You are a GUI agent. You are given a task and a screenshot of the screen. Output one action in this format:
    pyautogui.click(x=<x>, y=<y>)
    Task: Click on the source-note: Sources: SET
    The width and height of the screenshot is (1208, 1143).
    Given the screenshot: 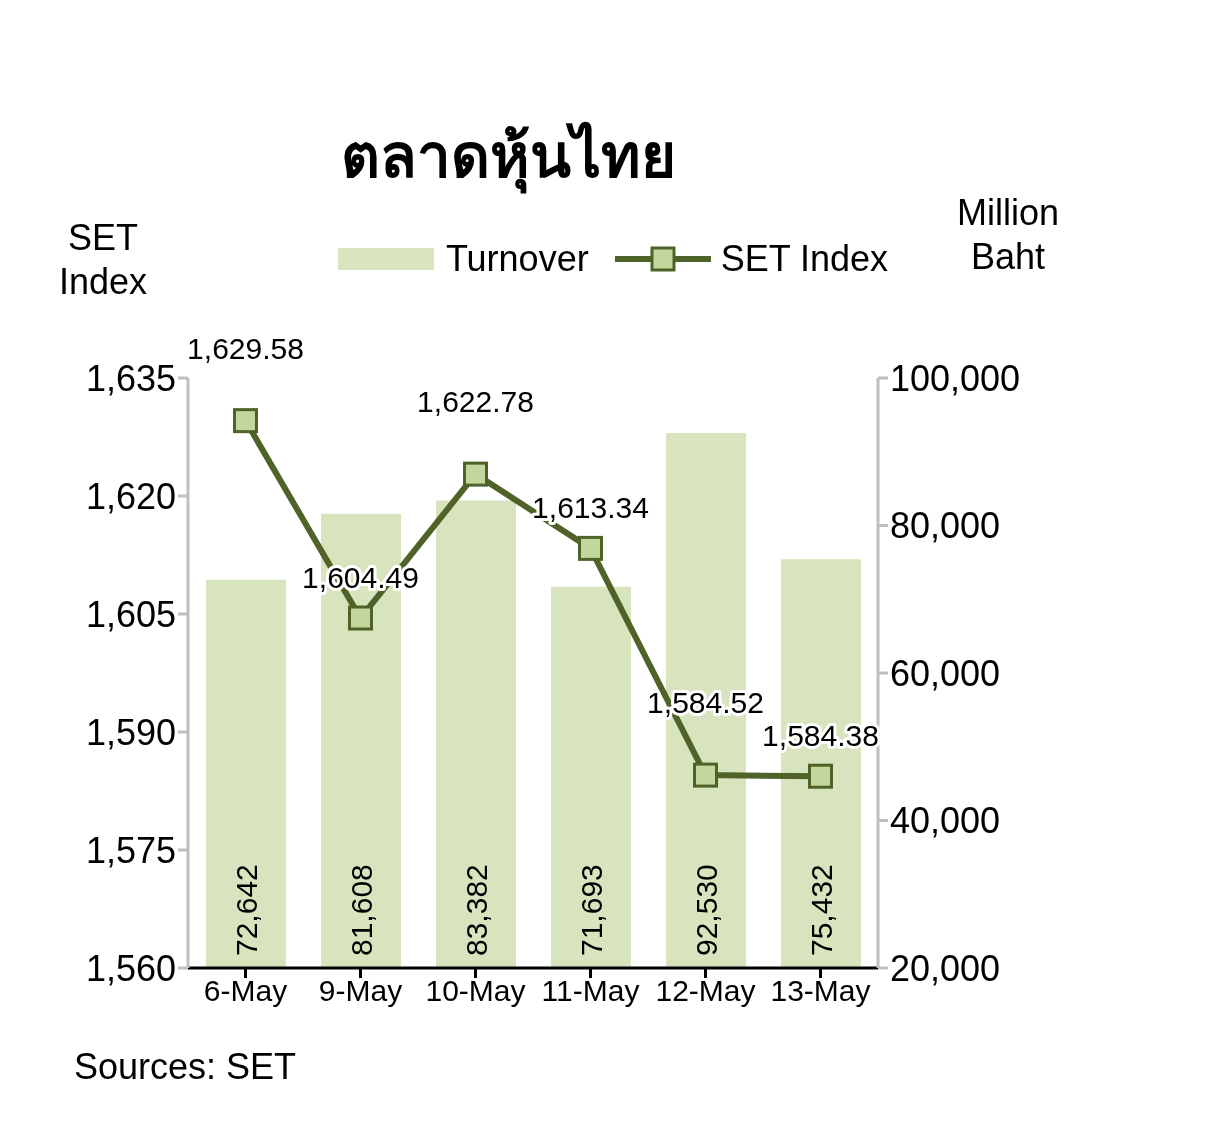 What is the action you would take?
    pyautogui.click(x=185, y=1067)
    